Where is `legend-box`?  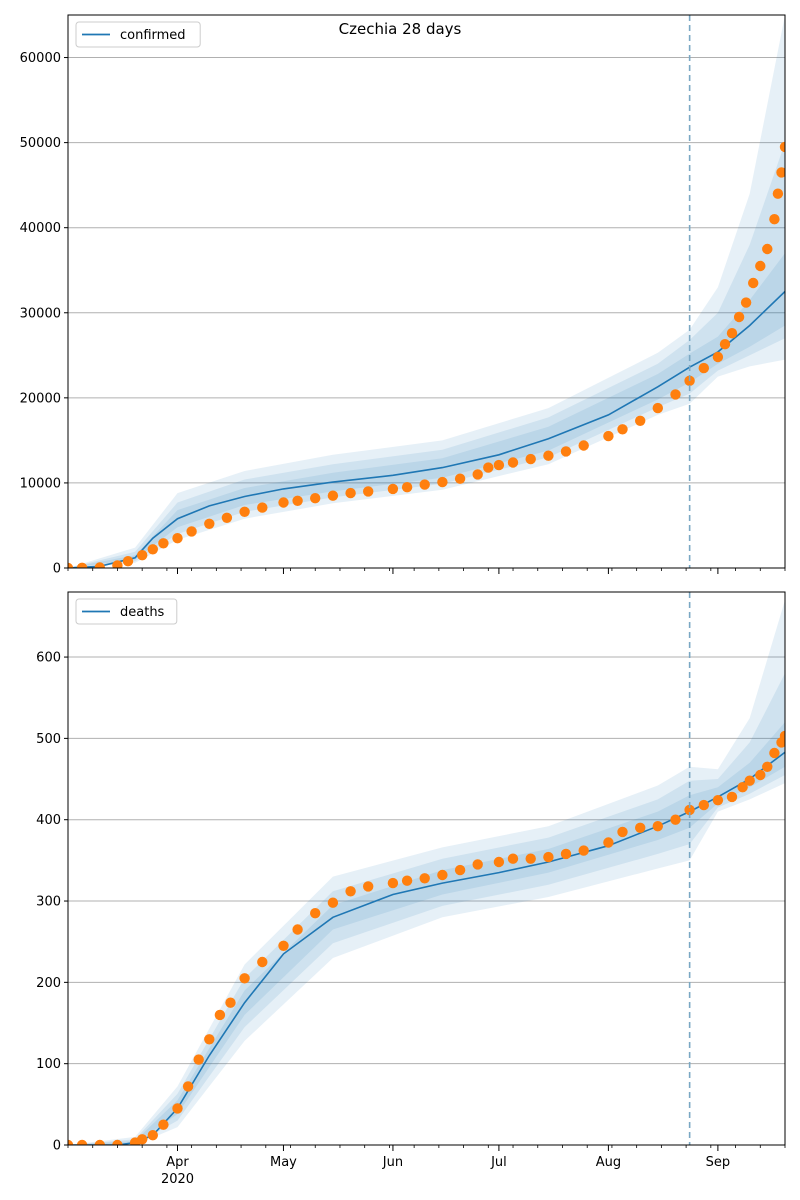
legend-box is located at coordinates (138, 34).